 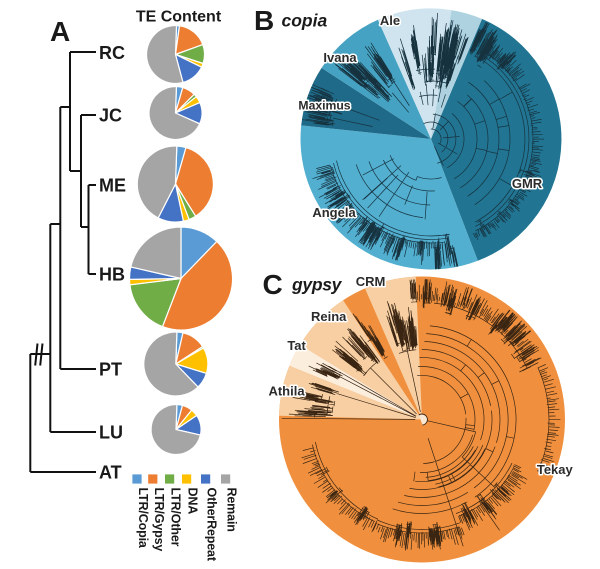 I want to click on svg-text: RC, so click(x=112, y=53).